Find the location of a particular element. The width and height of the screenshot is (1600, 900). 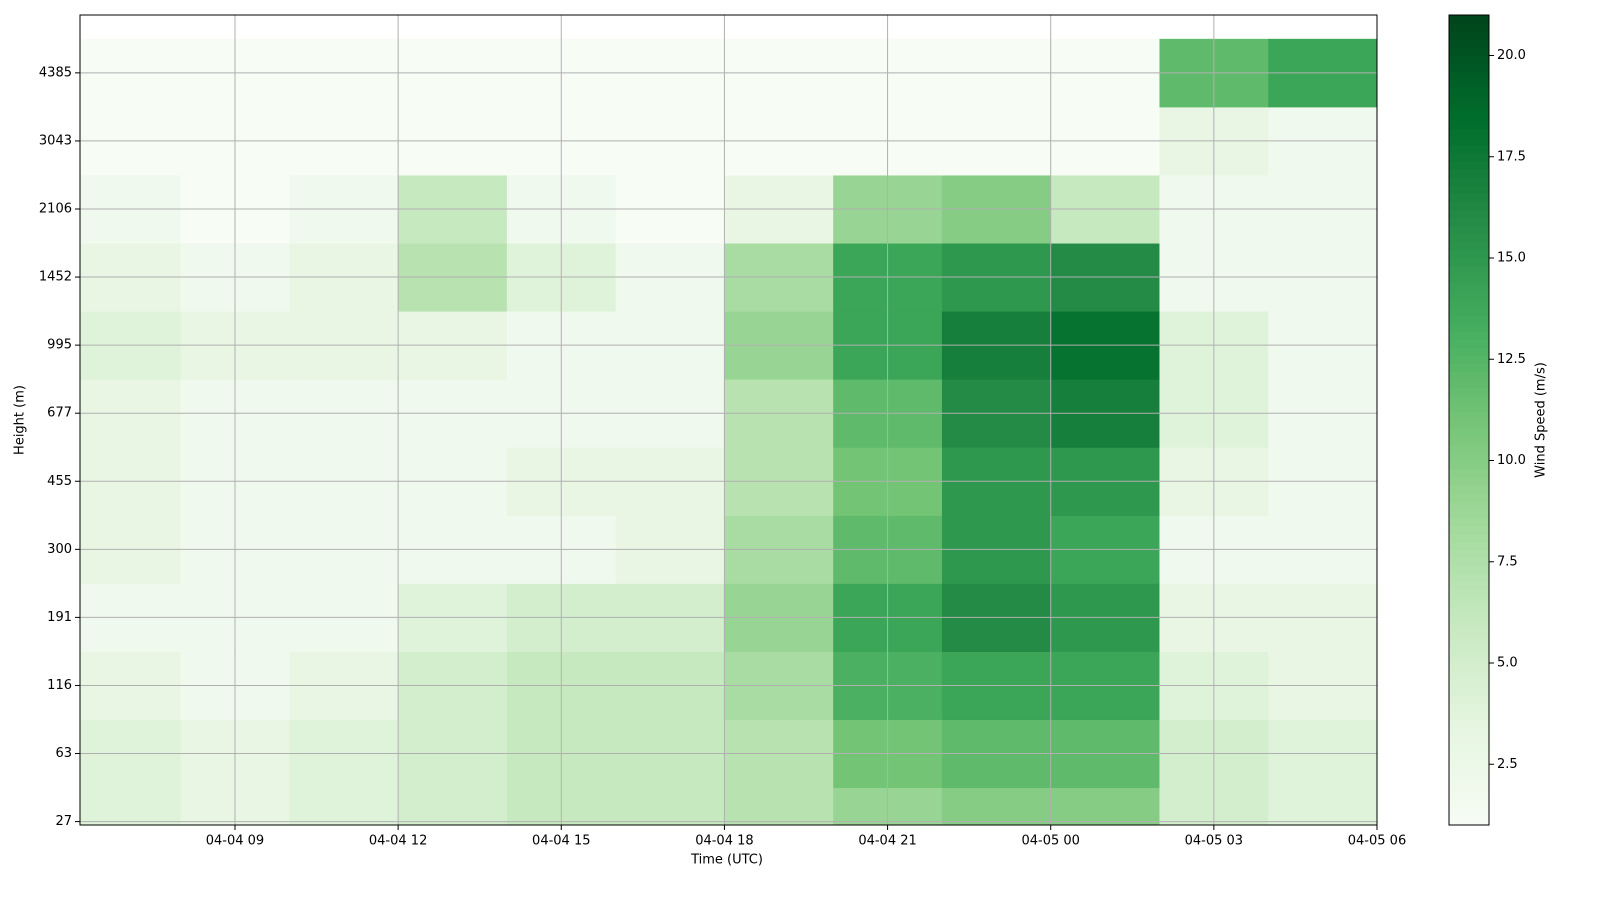

y-tick-label: 63 is located at coordinates (63, 753).